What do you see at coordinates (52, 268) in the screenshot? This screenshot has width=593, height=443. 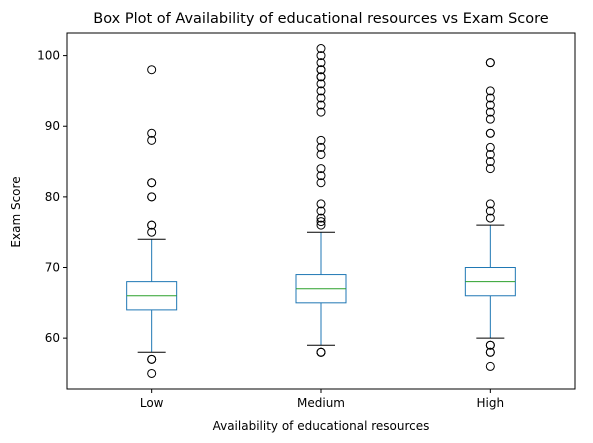 I see `y-tick-label: 70` at bounding box center [52, 268].